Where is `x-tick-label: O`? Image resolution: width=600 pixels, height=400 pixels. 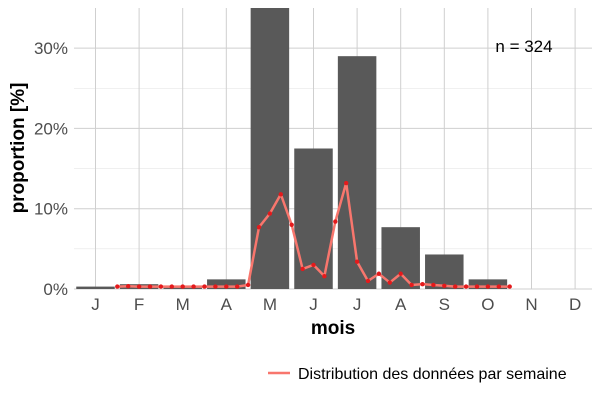 x-tick-label: O is located at coordinates (487, 304).